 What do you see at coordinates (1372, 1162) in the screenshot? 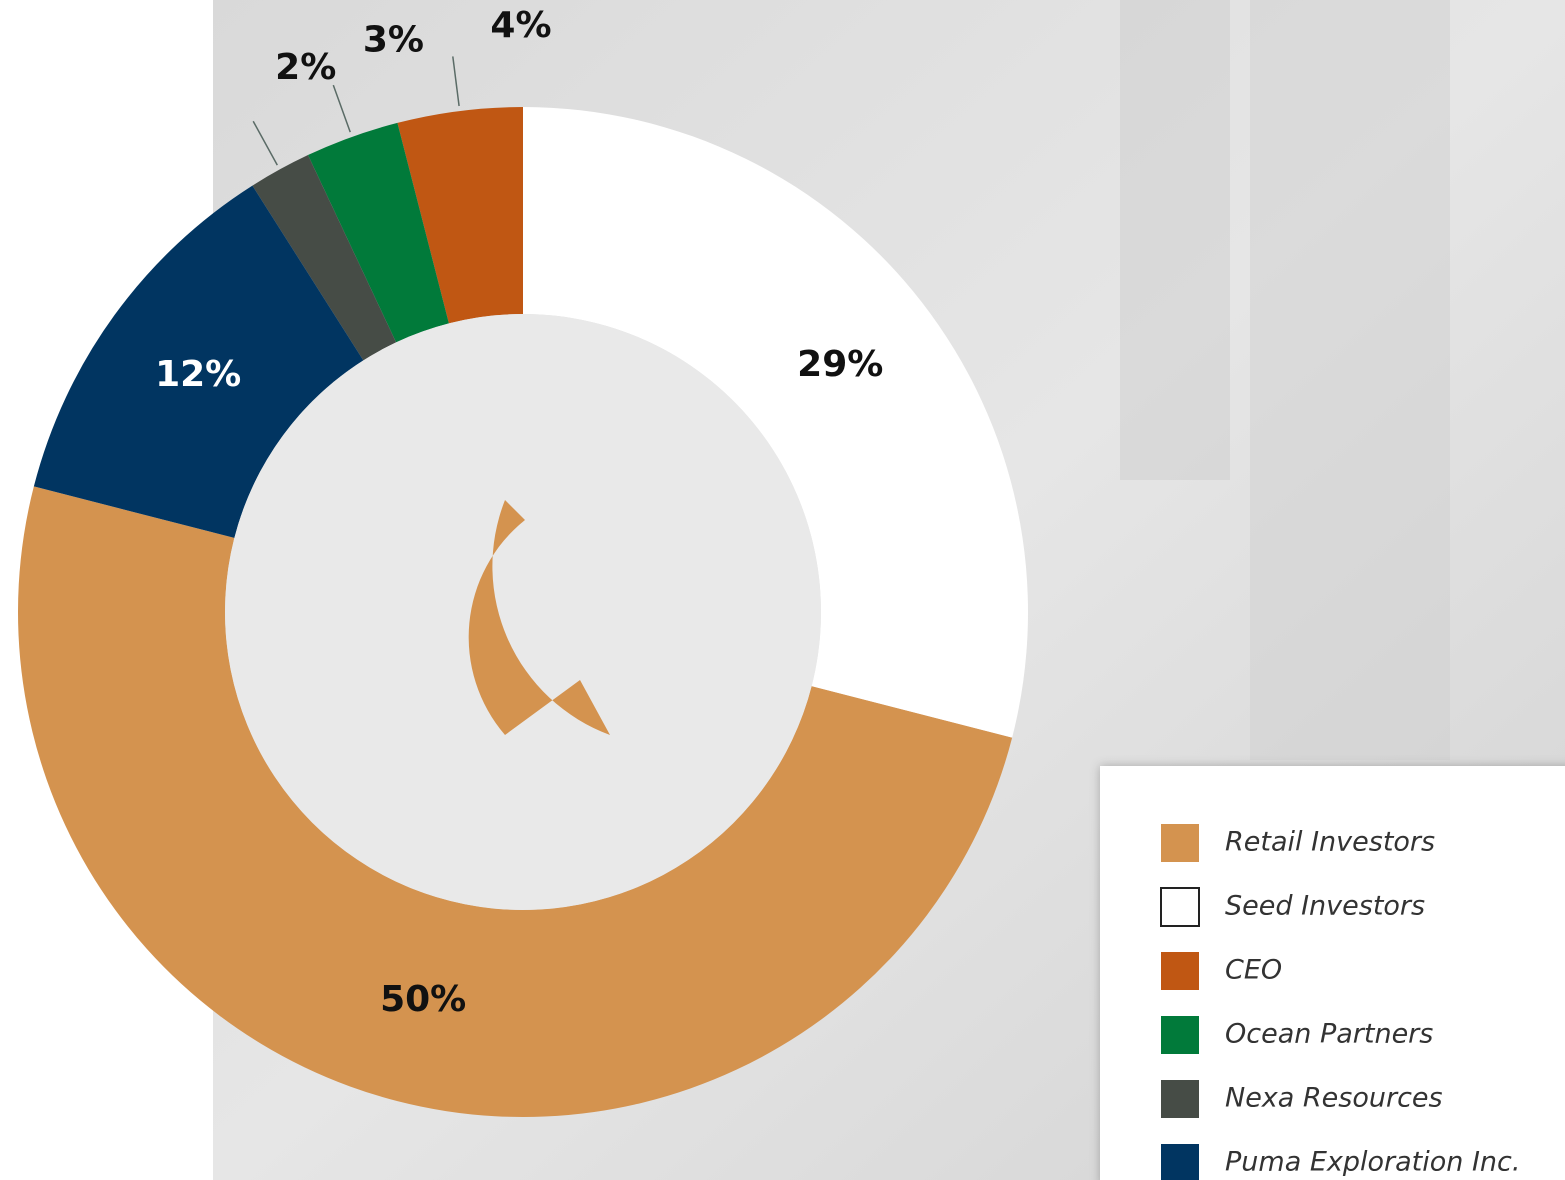
I see `legend-label: Puma Exploration Inc.` at bounding box center [1372, 1162].